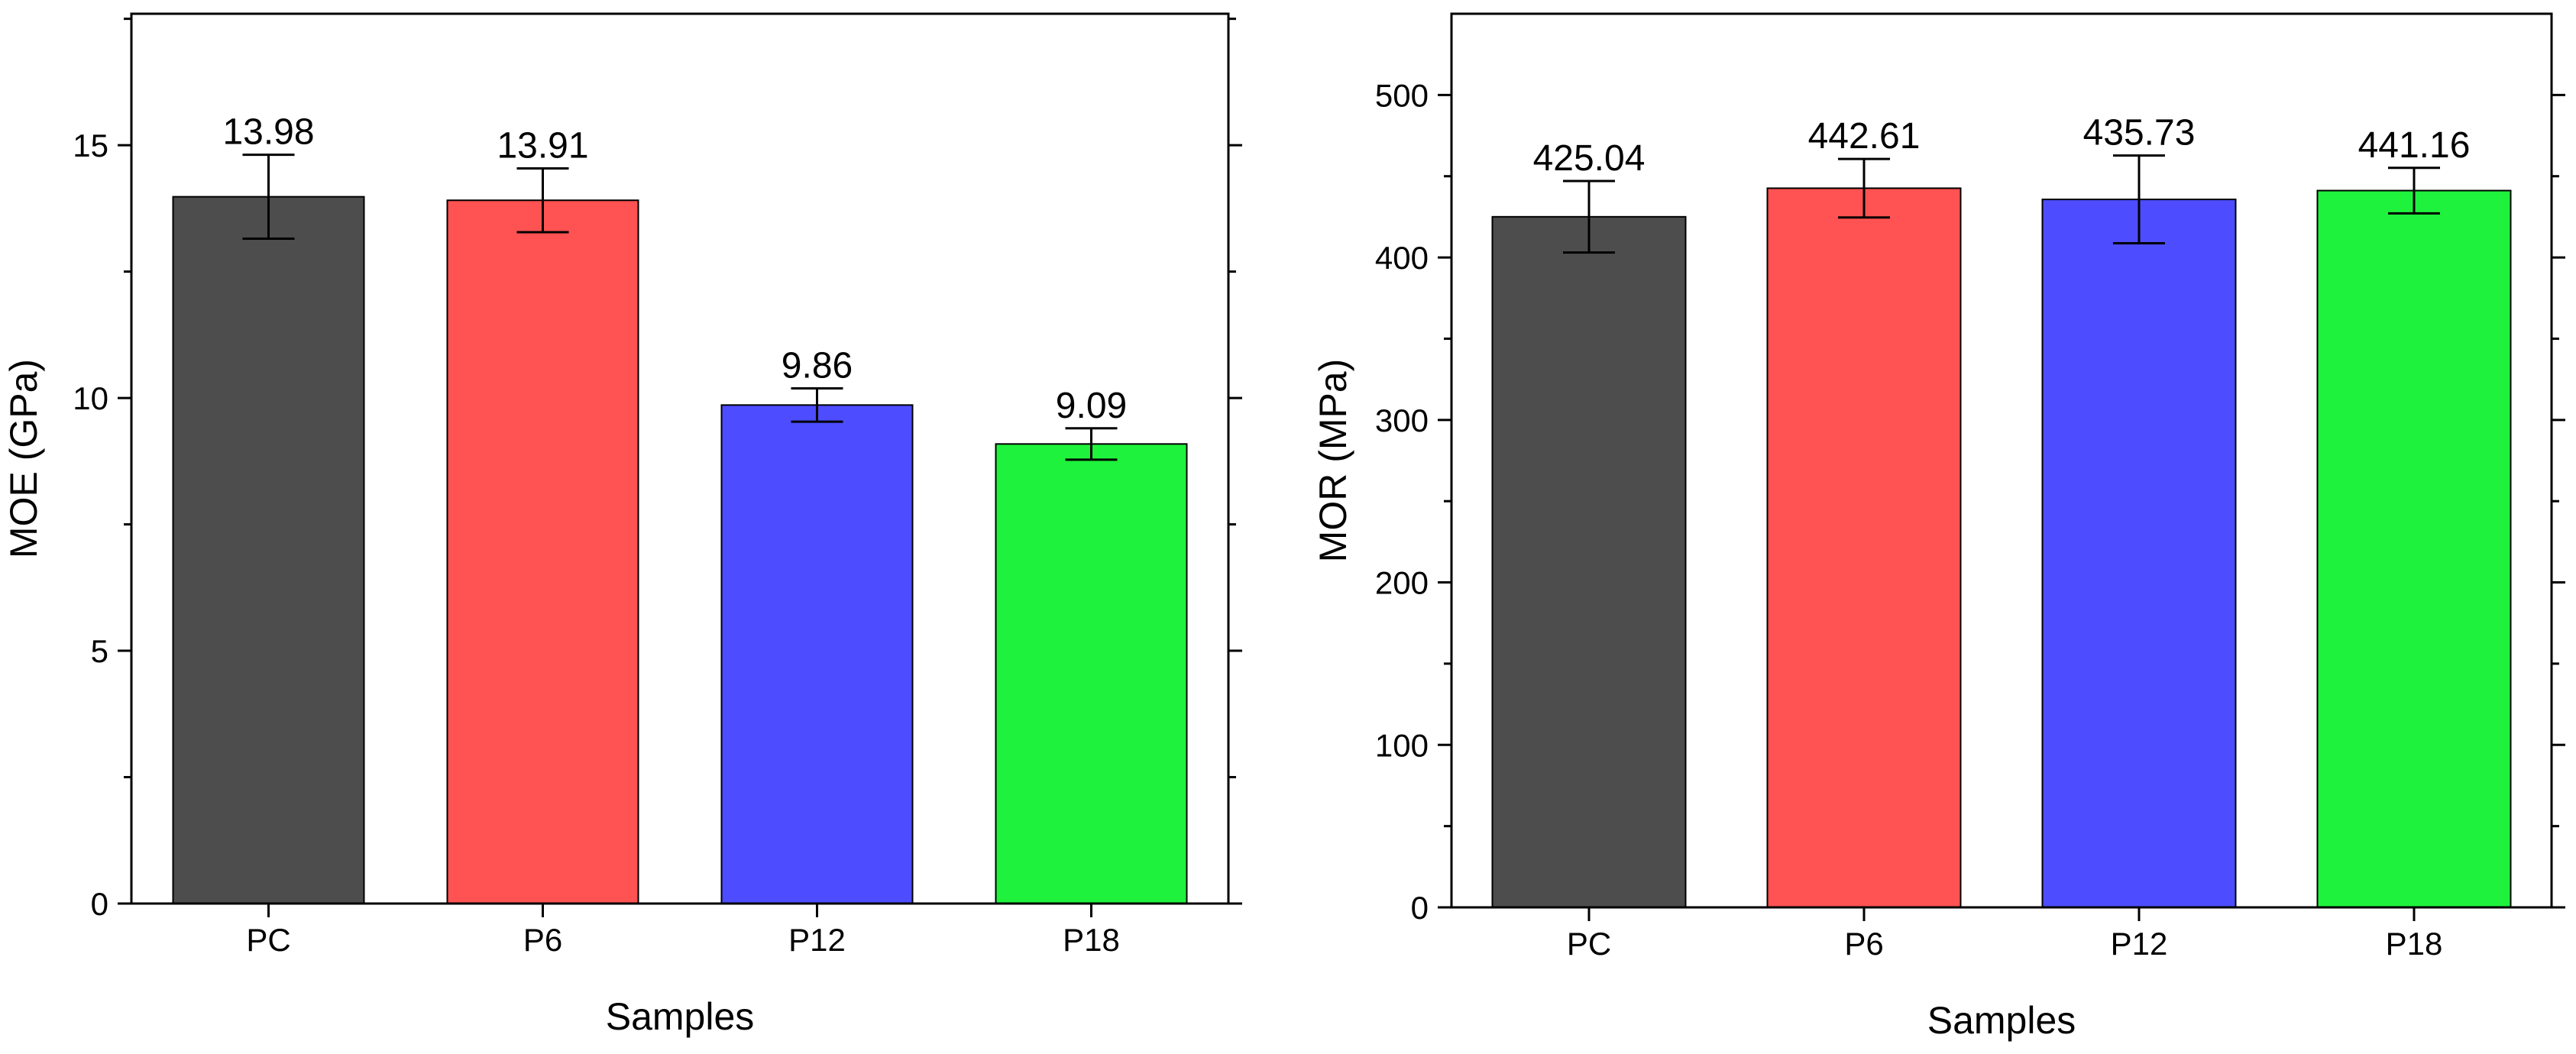 The image size is (2576, 1054). I want to click on data-label-p6: 13.91, so click(542, 146).